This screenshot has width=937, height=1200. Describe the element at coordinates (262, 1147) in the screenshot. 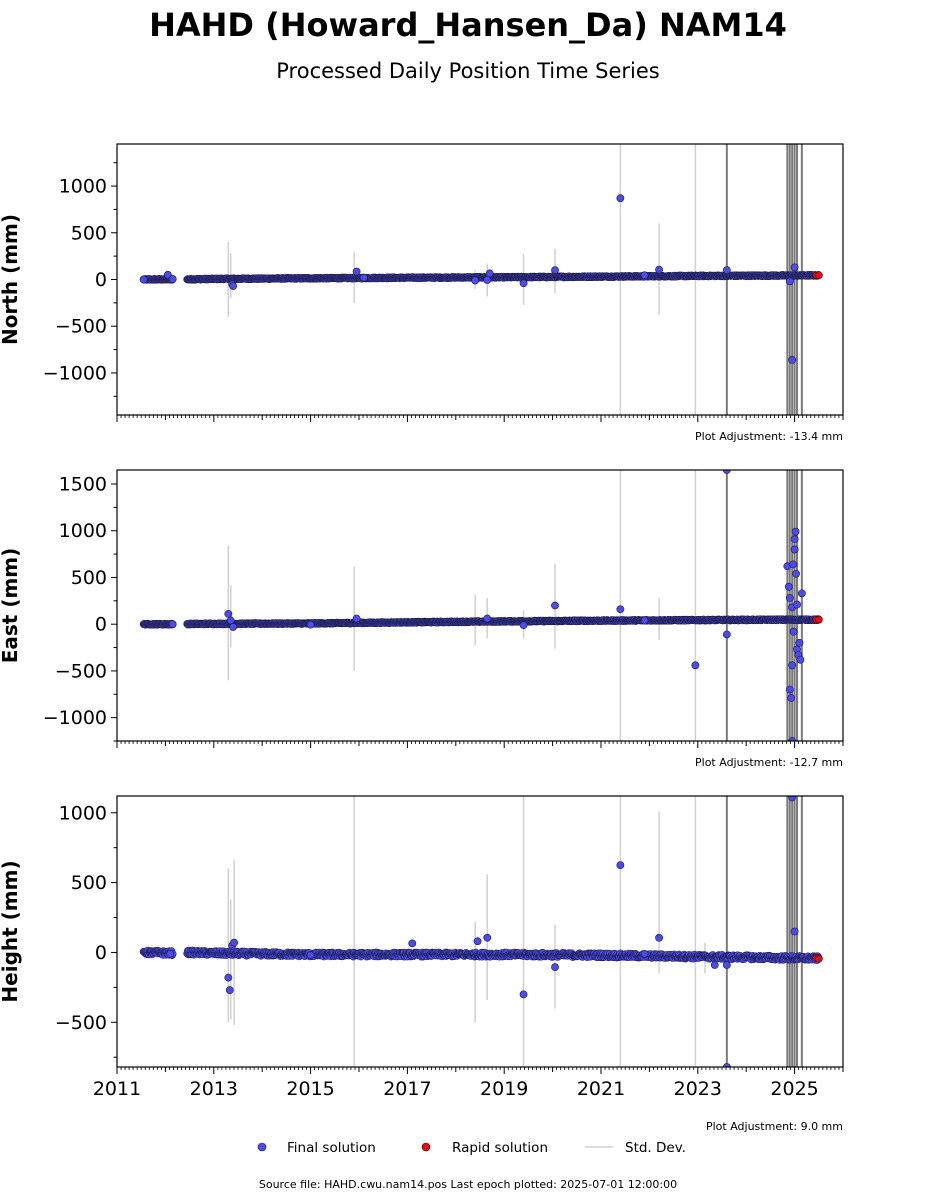

I see `legend-final-marker` at that location.